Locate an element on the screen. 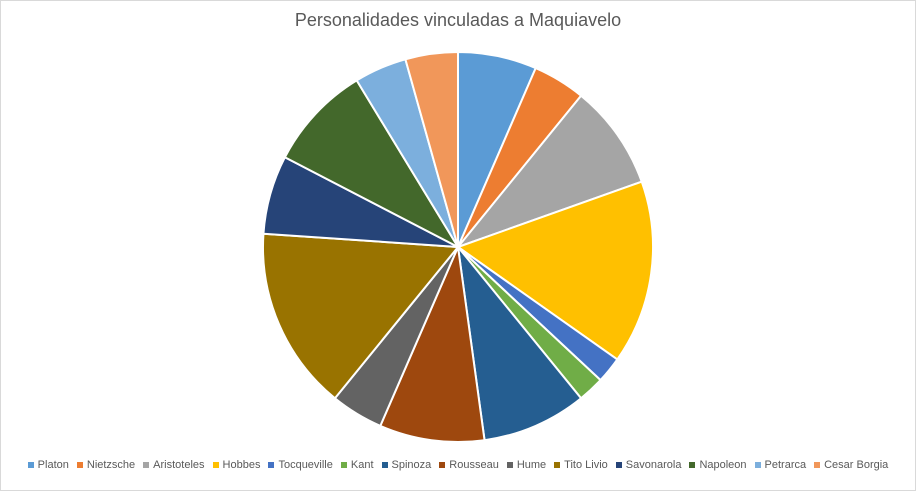 This screenshot has height=491, width=916. legend-label: Petrarca is located at coordinates (785, 465).